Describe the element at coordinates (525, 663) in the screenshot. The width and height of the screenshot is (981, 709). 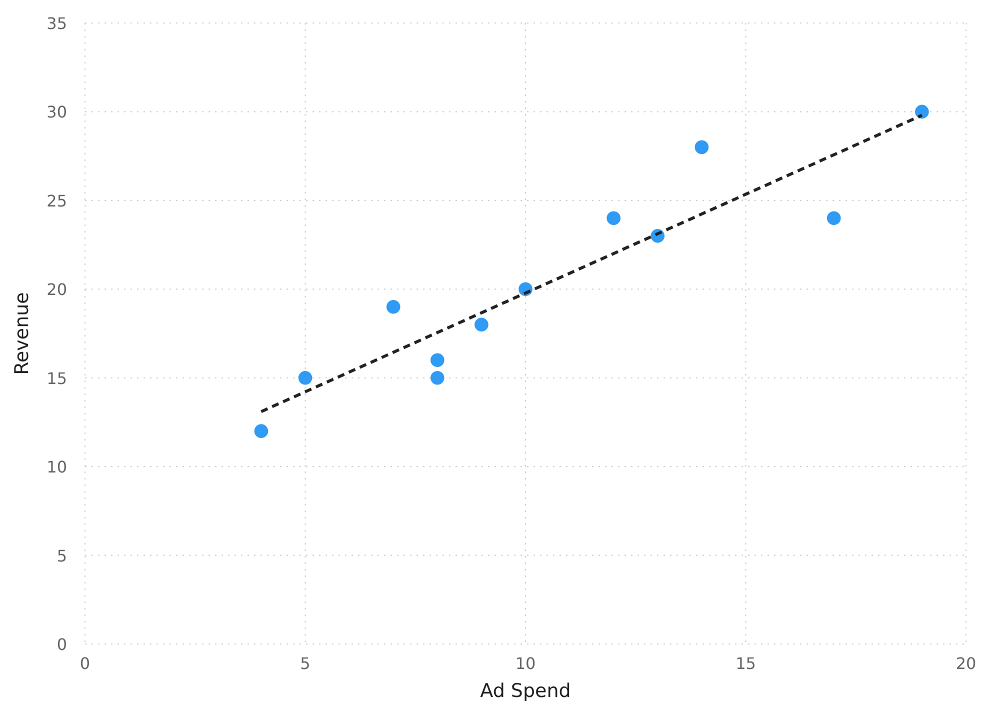
I see `x-tick-label: 10` at that location.